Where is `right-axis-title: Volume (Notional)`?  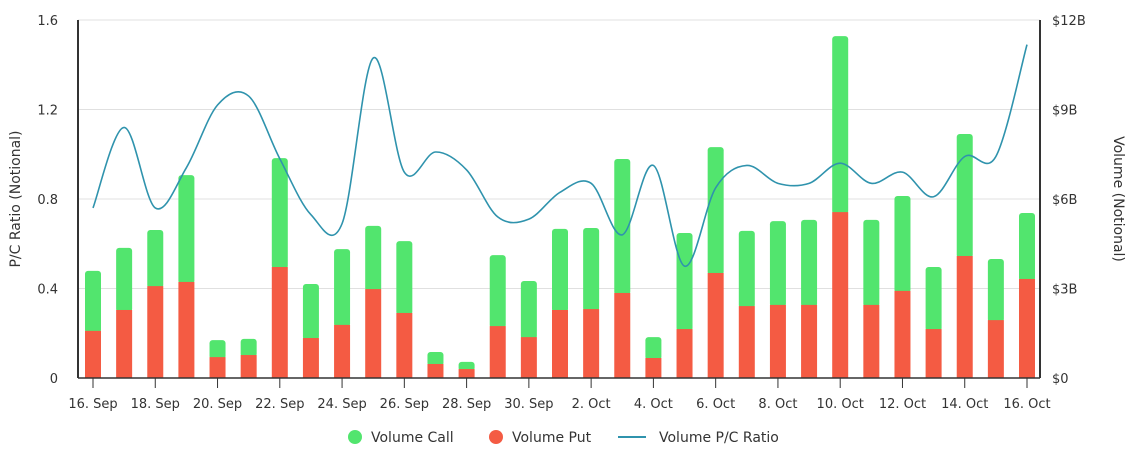
right-axis-title: Volume (Notional) is located at coordinates (1118, 199).